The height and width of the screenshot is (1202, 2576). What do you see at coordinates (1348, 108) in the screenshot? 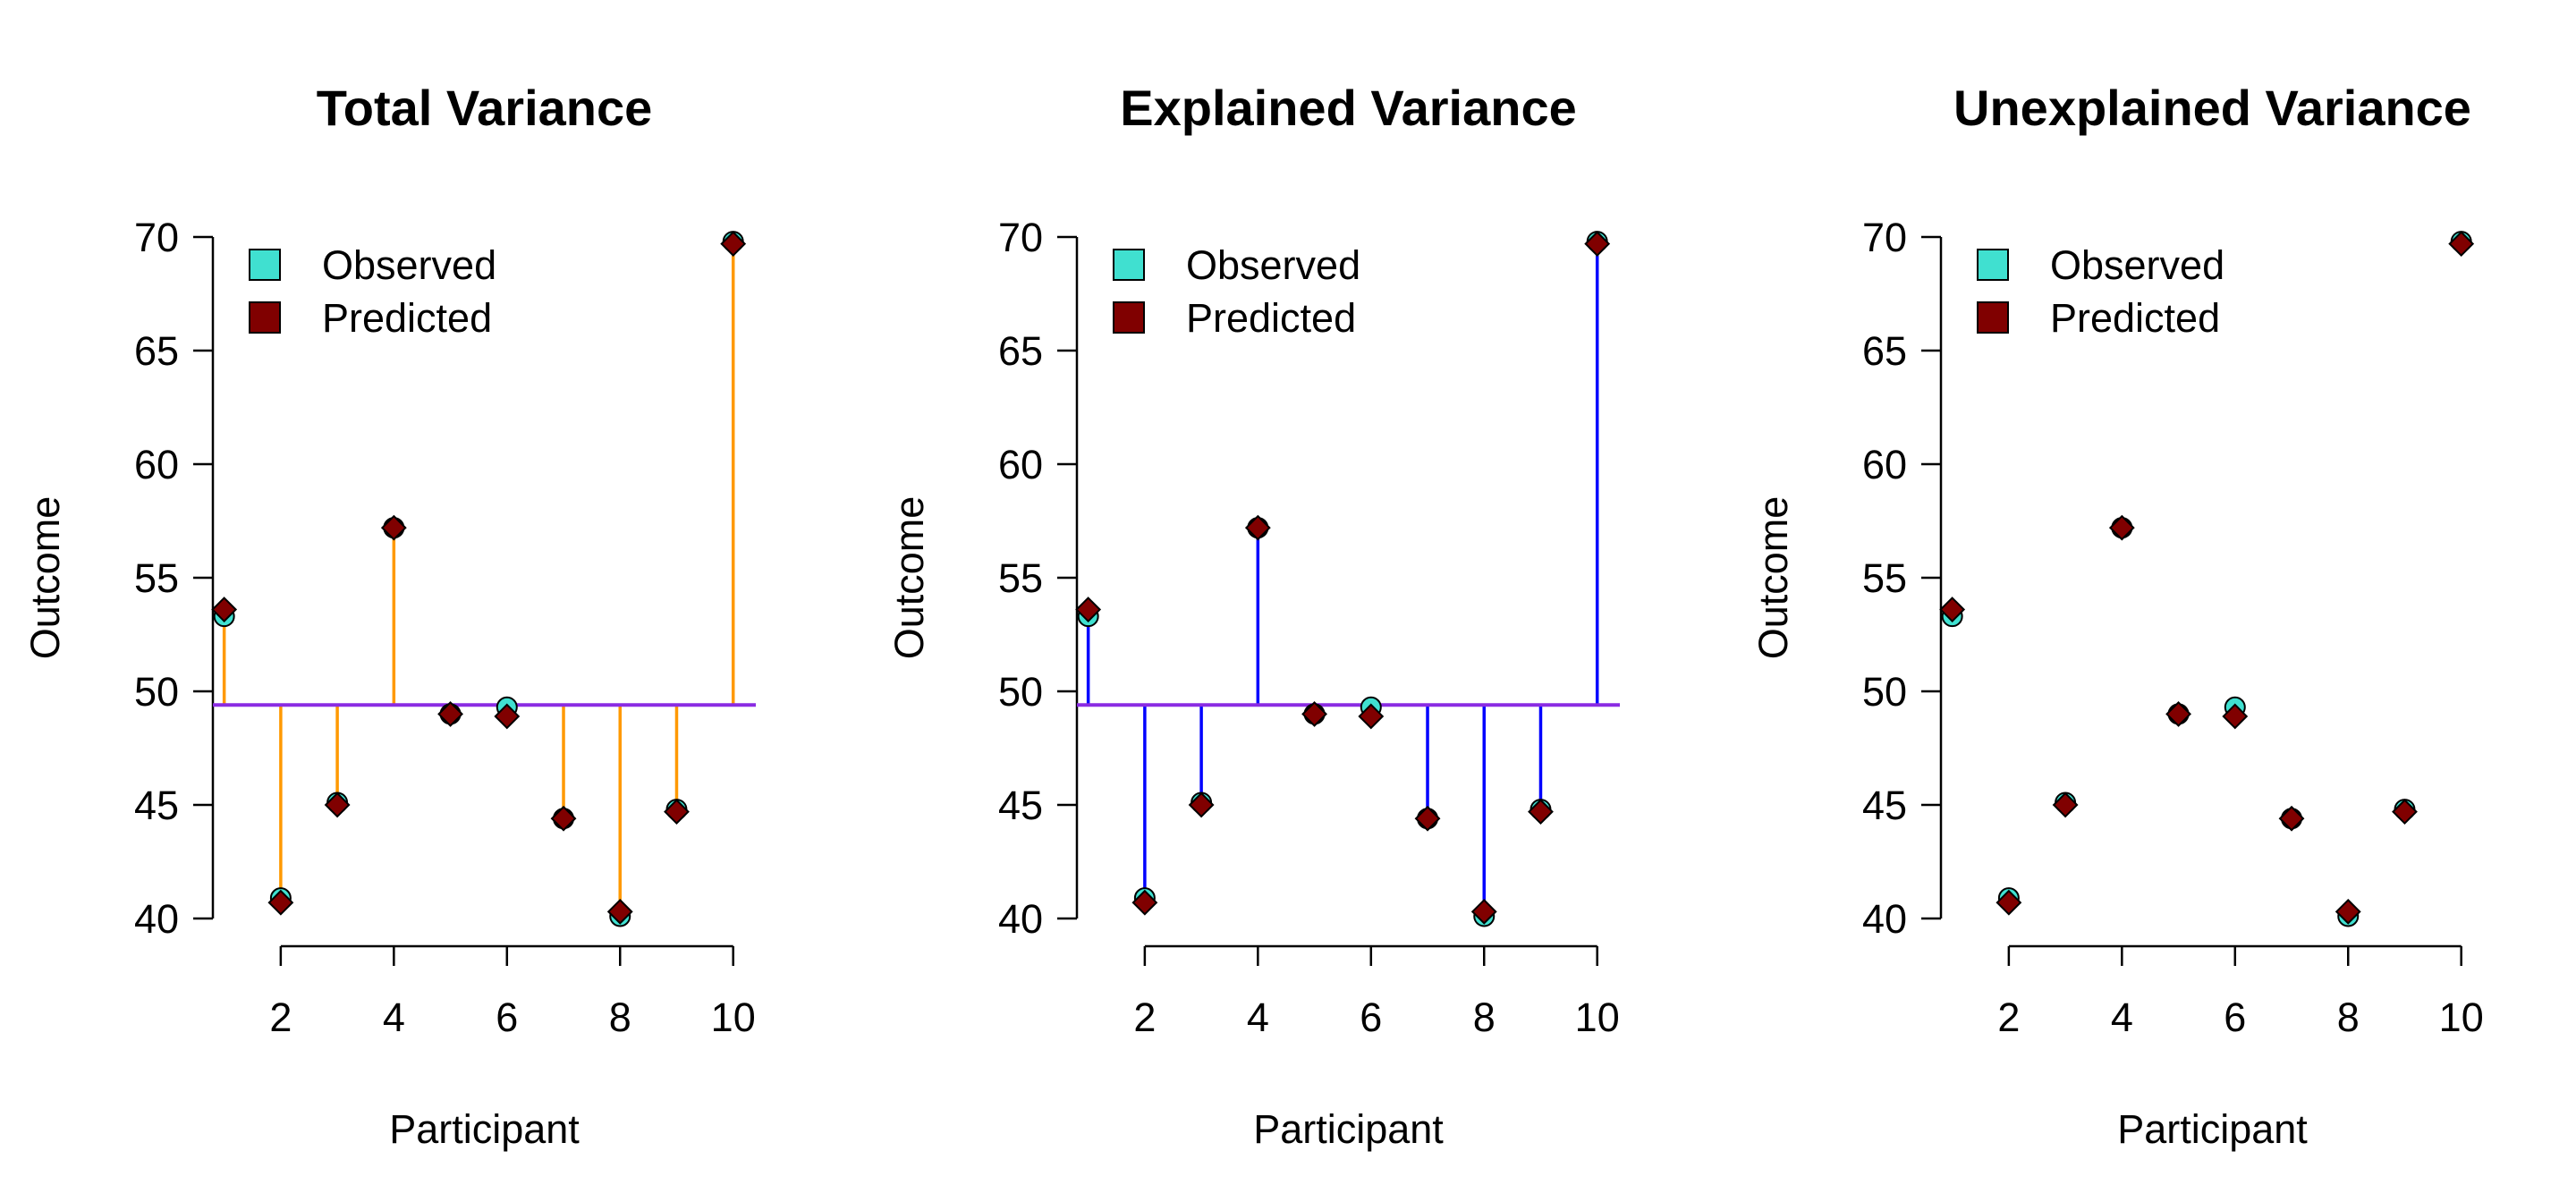
I see `chart-title: Explained Variance` at bounding box center [1348, 108].